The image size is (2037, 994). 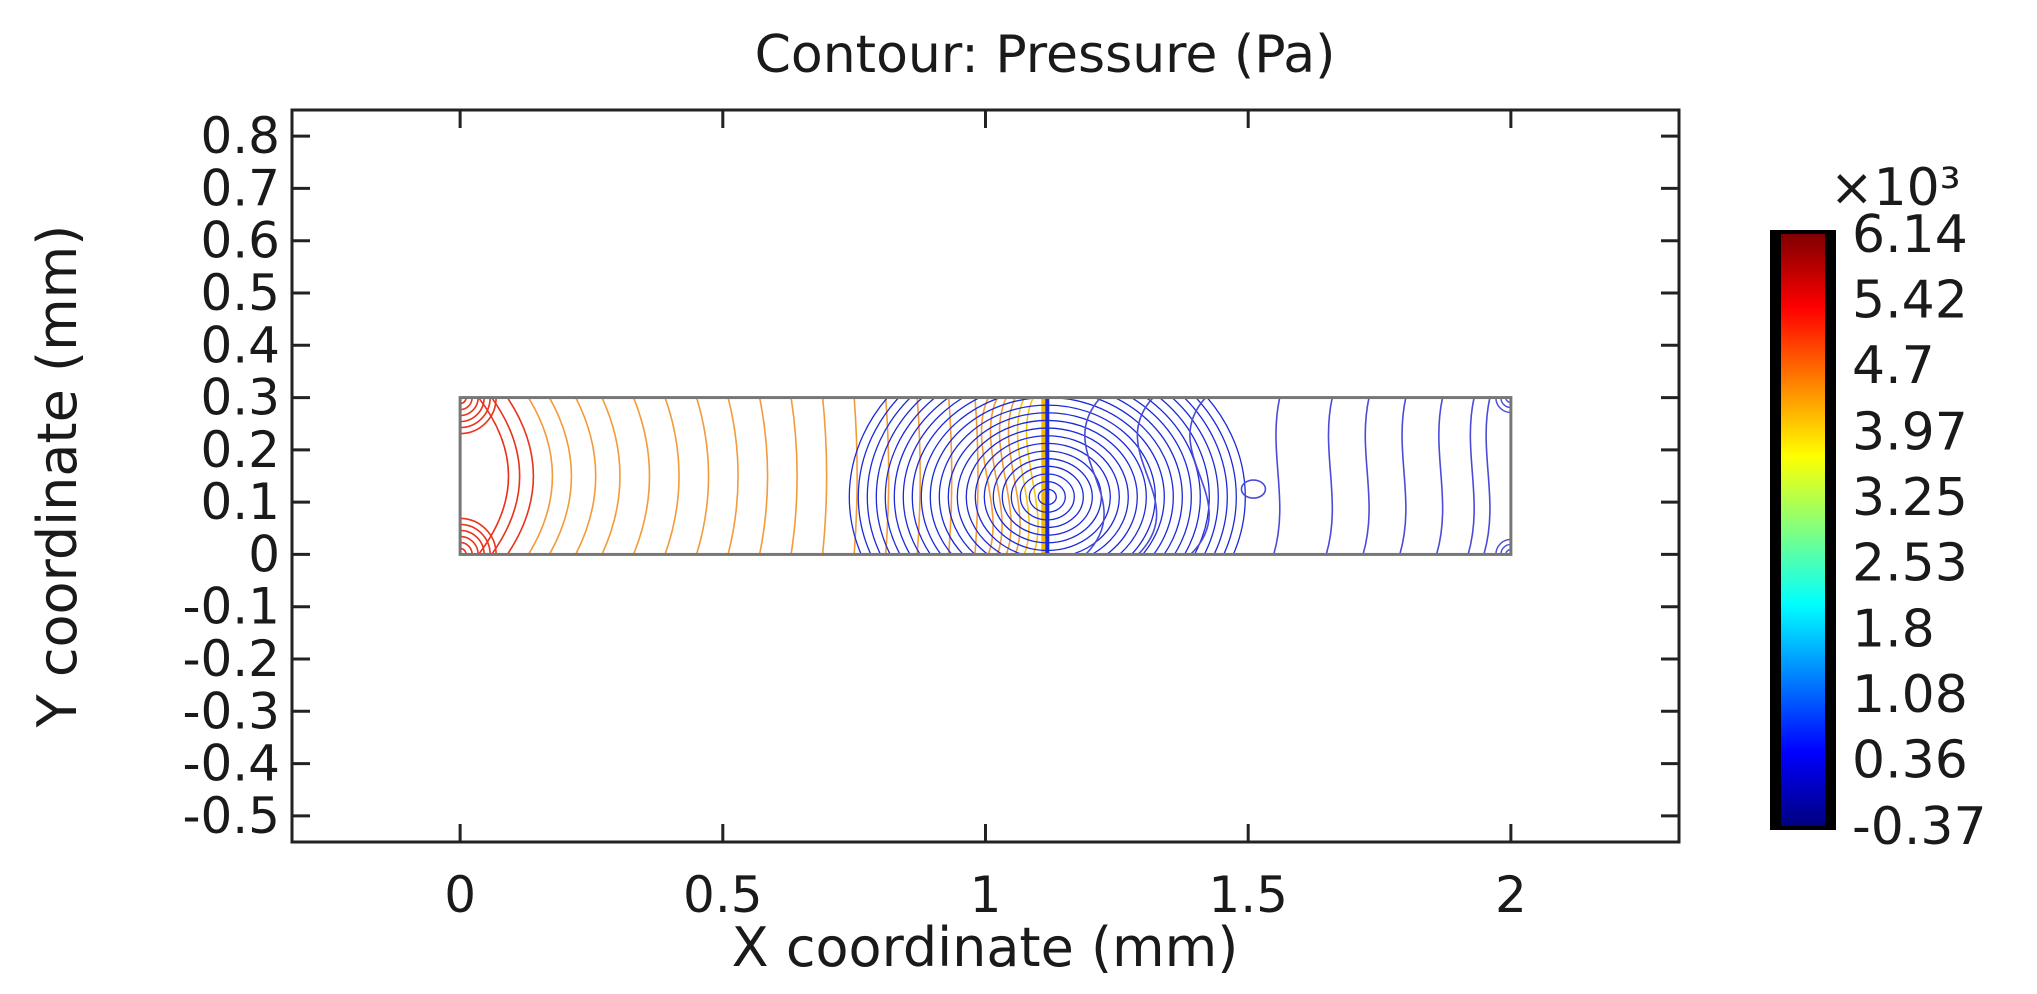 What do you see at coordinates (1910, 695) in the screenshot?
I see `colorbar-tick-label: 1.08` at bounding box center [1910, 695].